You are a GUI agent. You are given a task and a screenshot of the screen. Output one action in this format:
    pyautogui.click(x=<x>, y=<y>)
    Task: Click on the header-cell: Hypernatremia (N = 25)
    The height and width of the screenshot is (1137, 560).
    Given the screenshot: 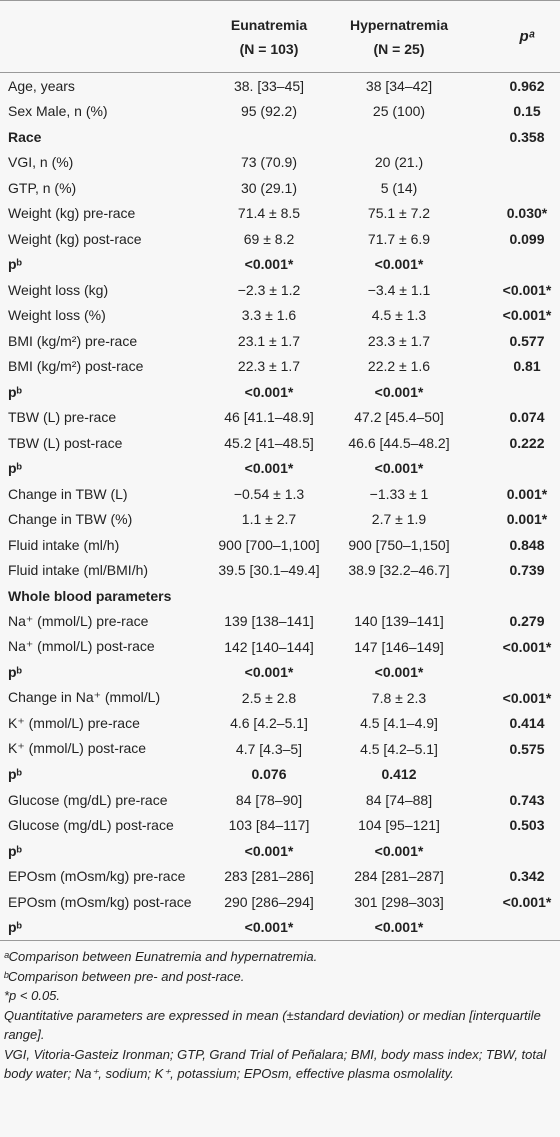 What is the action you would take?
    pyautogui.click(x=399, y=36)
    